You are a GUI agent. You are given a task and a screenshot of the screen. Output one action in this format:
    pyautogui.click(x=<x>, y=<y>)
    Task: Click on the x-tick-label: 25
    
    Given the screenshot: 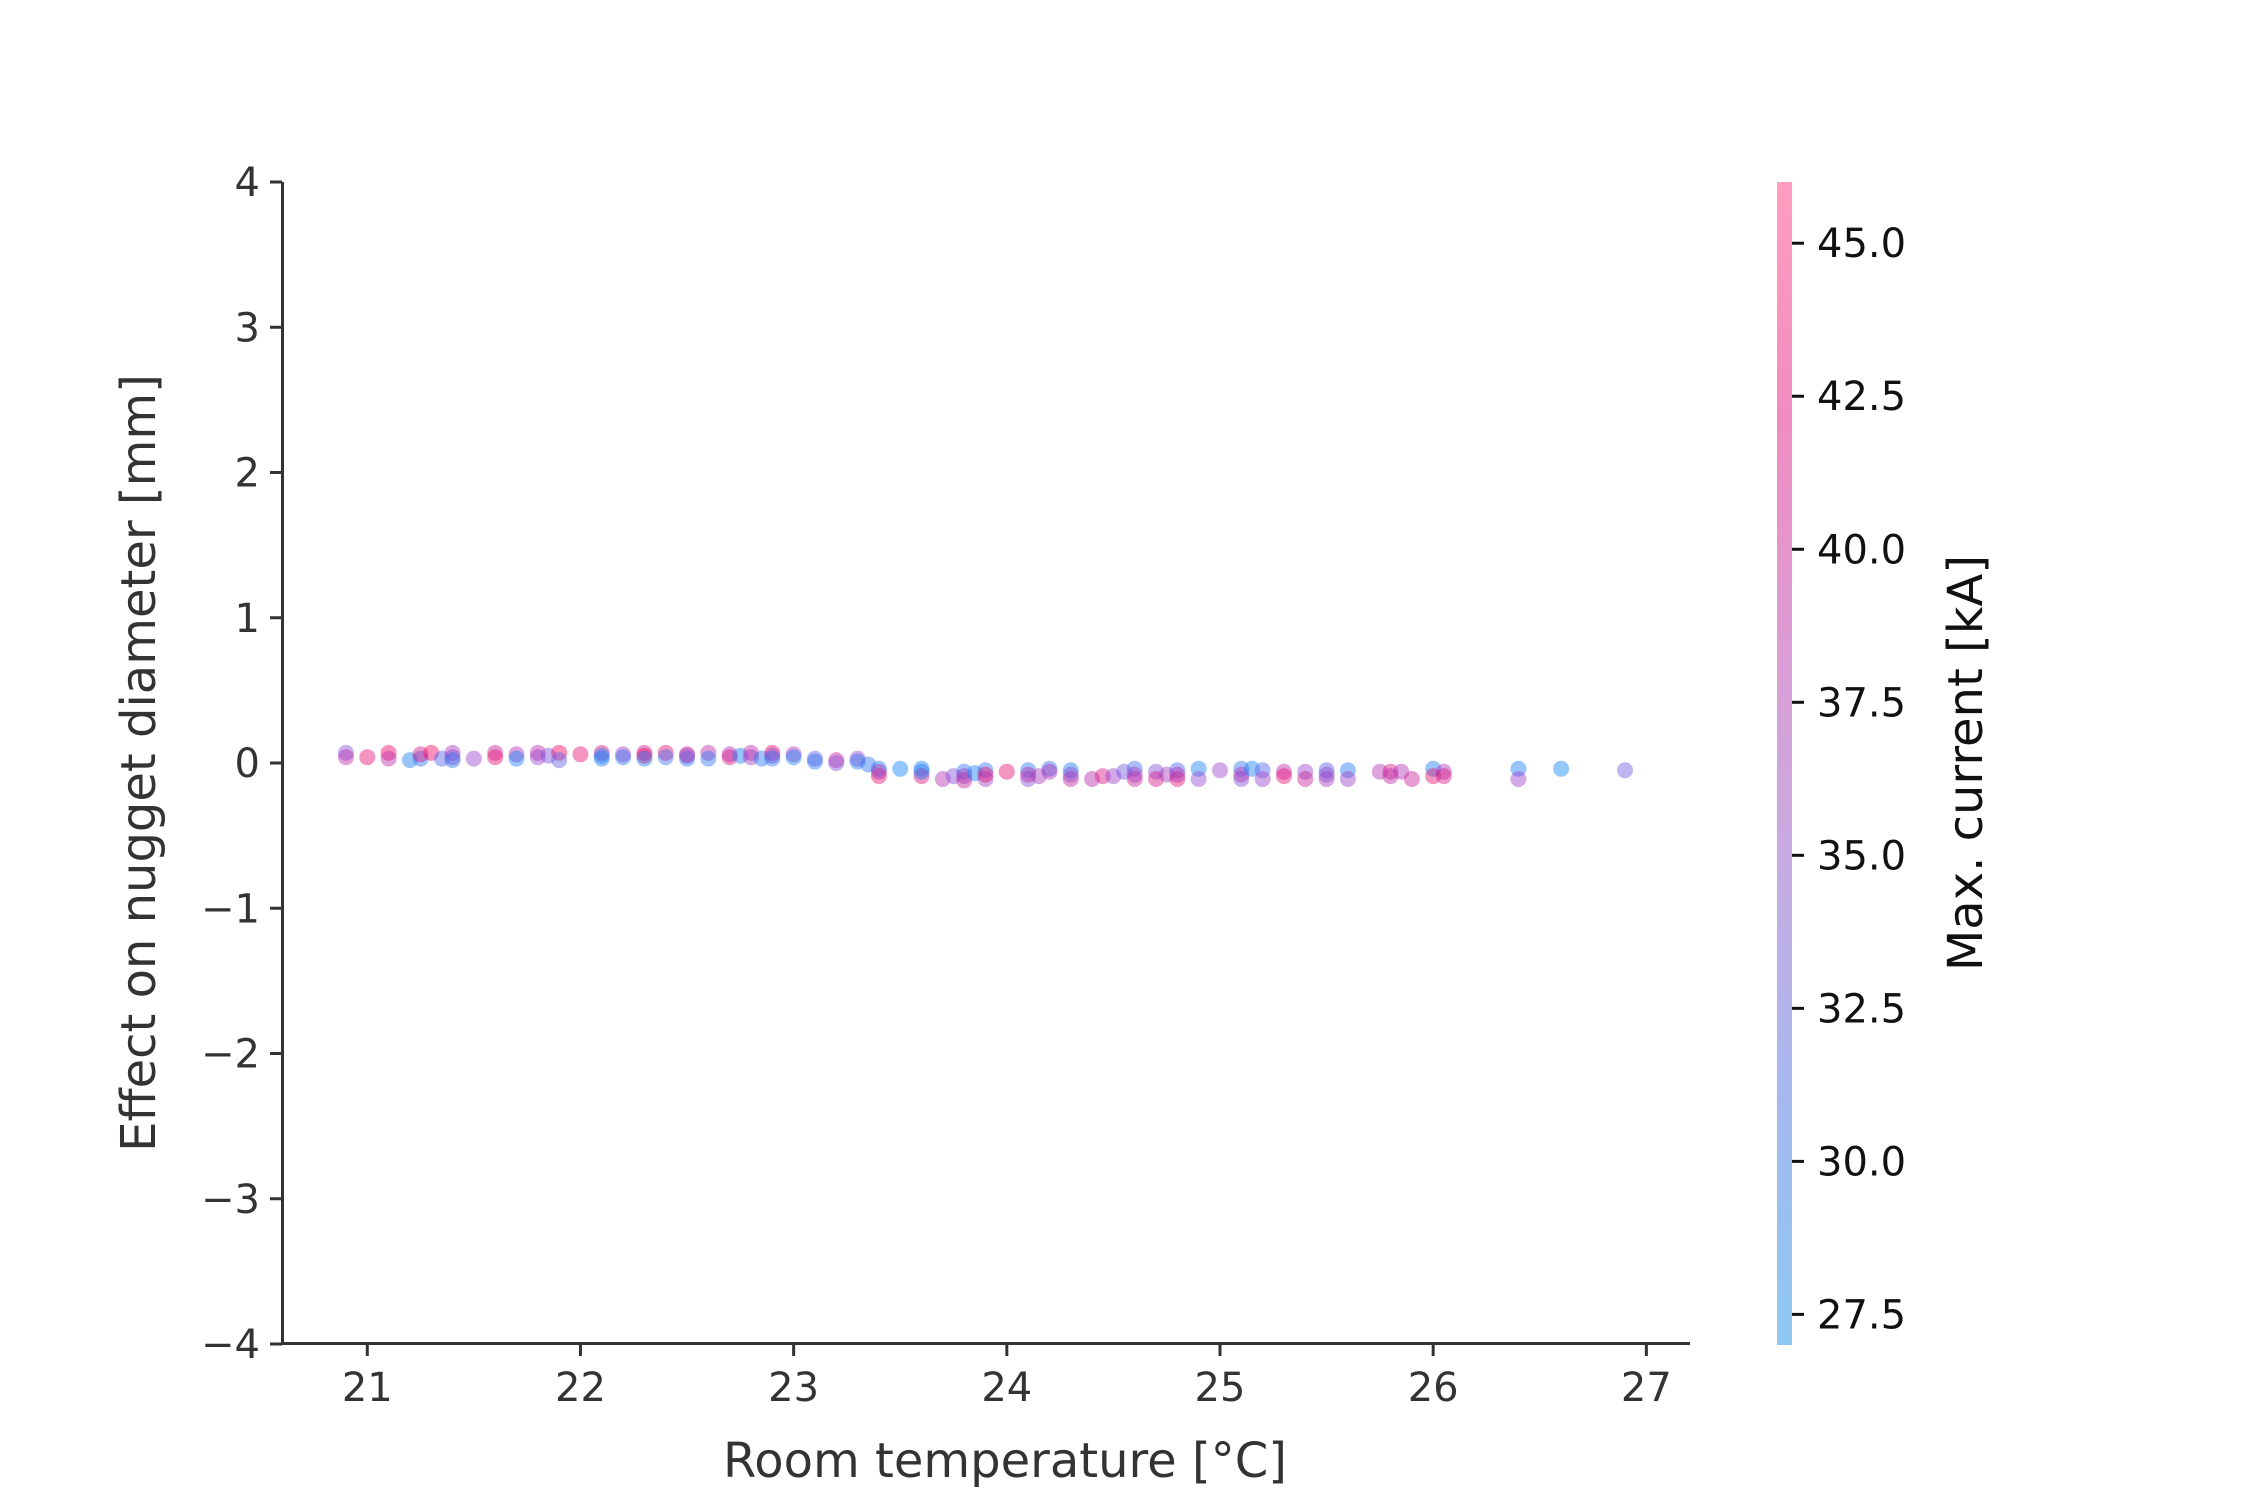 What is the action you would take?
    pyautogui.click(x=1220, y=1388)
    